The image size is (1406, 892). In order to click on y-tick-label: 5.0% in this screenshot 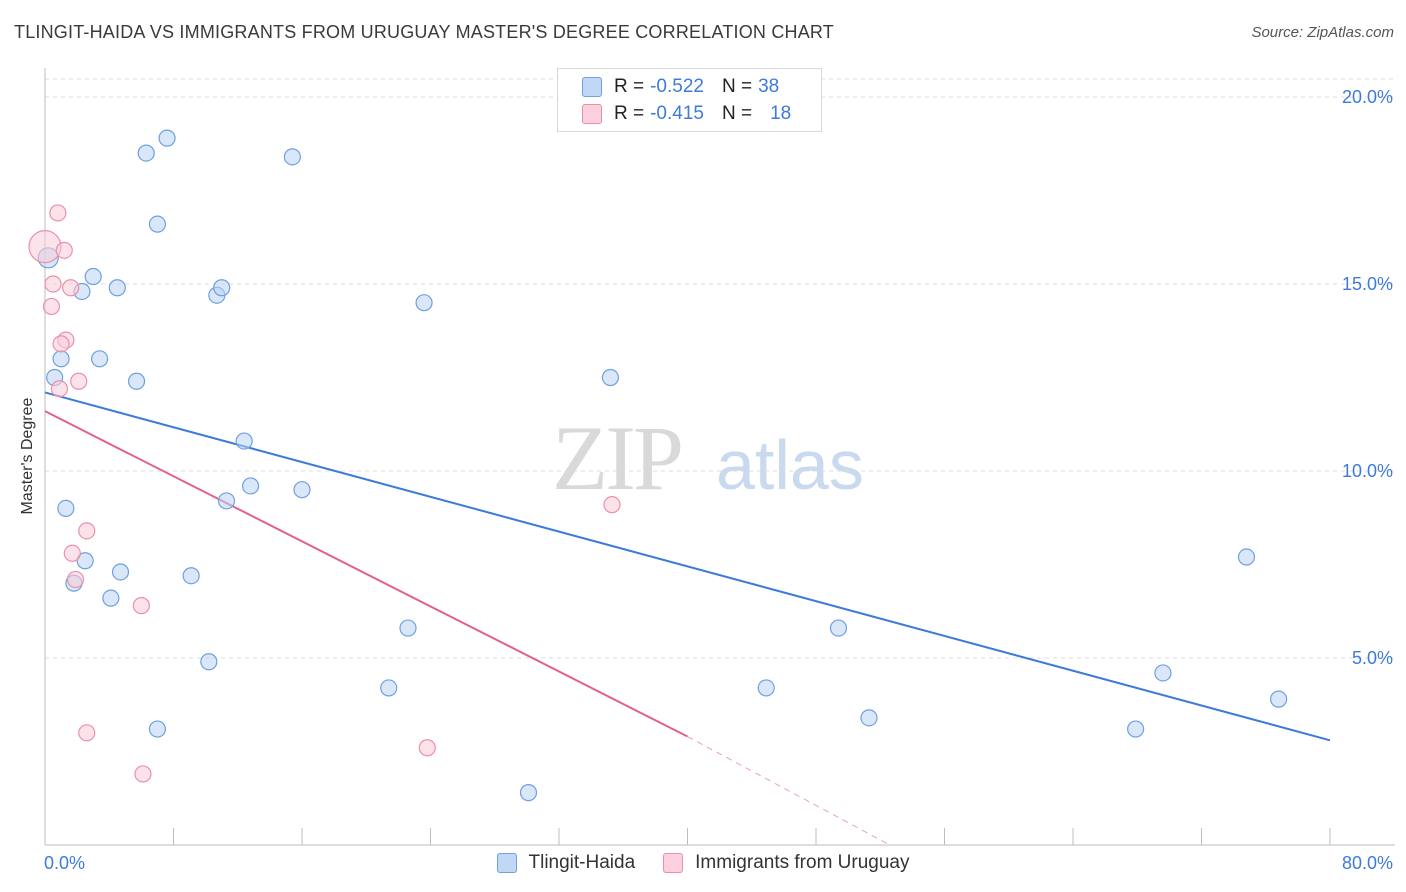, I will do `click(1372, 658)`.